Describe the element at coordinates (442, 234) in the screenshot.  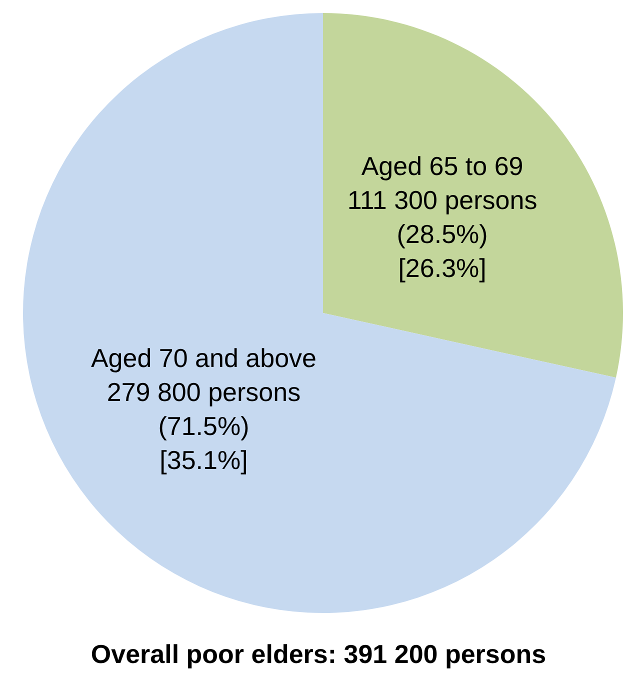
I see `data-label: 111 300 persons (28.5%) [26.3%]` at that location.